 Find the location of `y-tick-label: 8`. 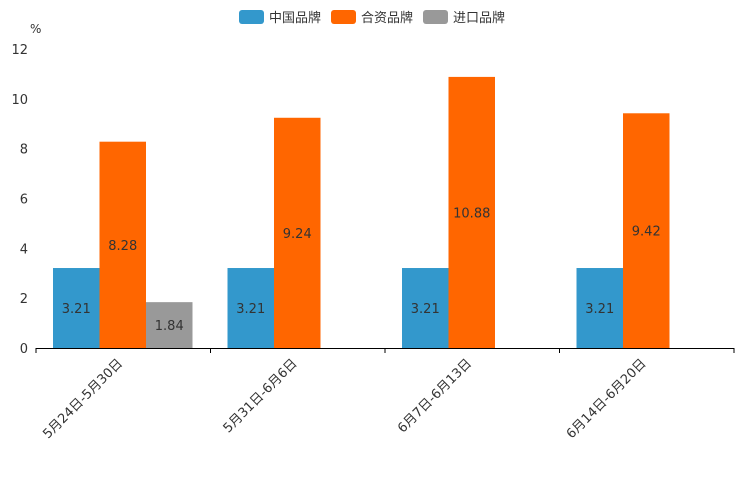

y-tick-label: 8 is located at coordinates (24, 150).